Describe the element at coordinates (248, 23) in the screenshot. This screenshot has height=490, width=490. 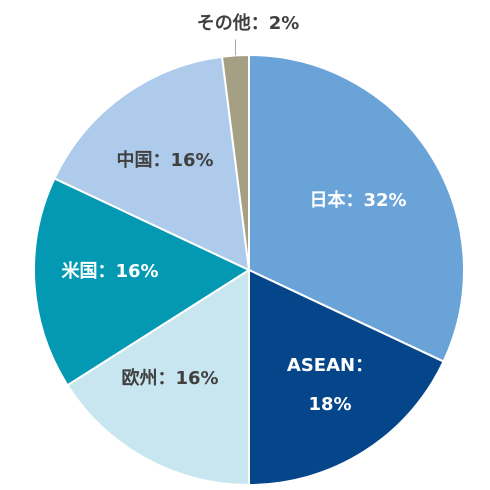
I see `pie-label-5: その他：2%` at that location.